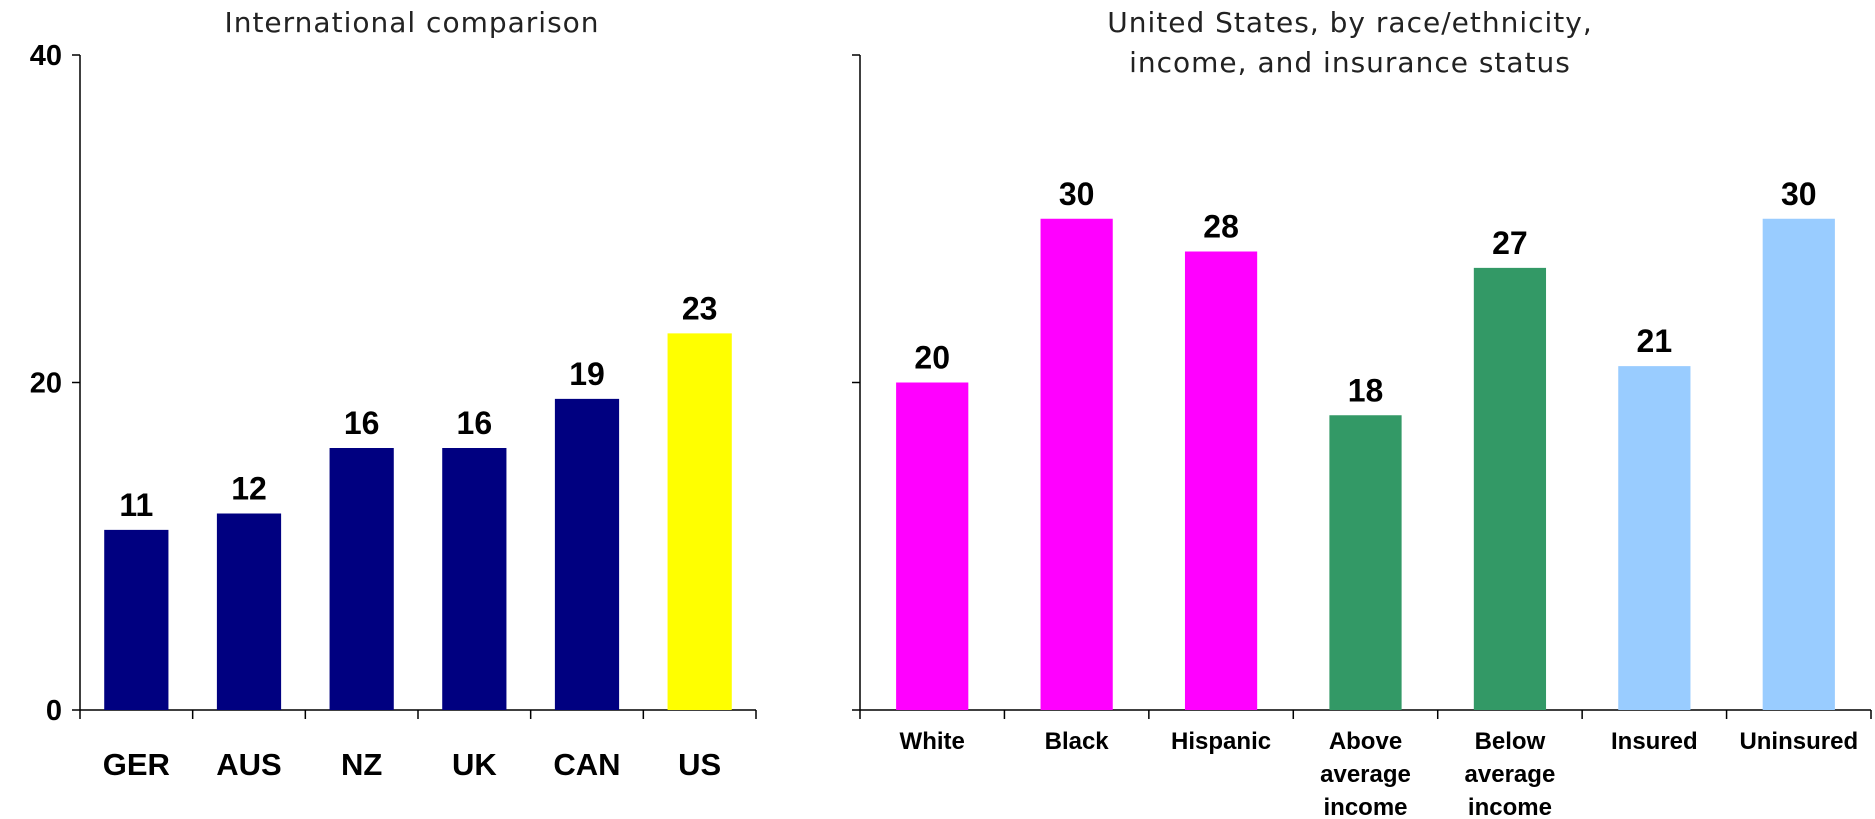 The height and width of the screenshot is (819, 1875). What do you see at coordinates (54, 711) in the screenshot?
I see `left-y-tick-label: 0` at bounding box center [54, 711].